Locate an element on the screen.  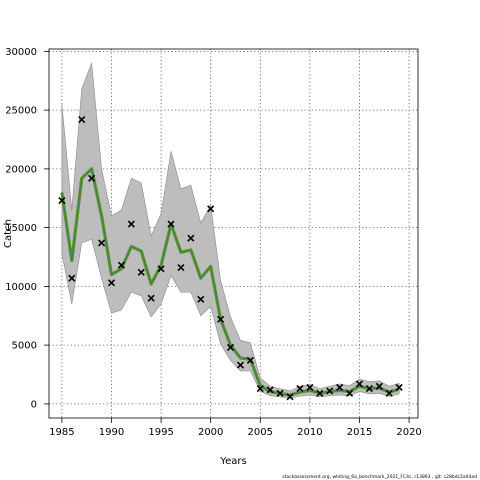
y-tick-label: 25000 is located at coordinates (21, 111).